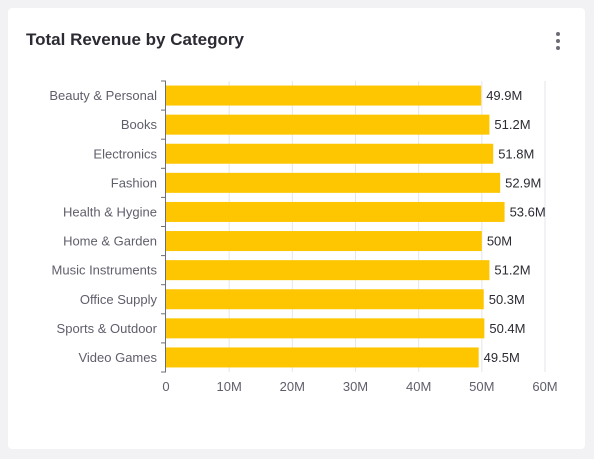  What do you see at coordinates (139, 124) in the screenshot?
I see `category-label: Books` at bounding box center [139, 124].